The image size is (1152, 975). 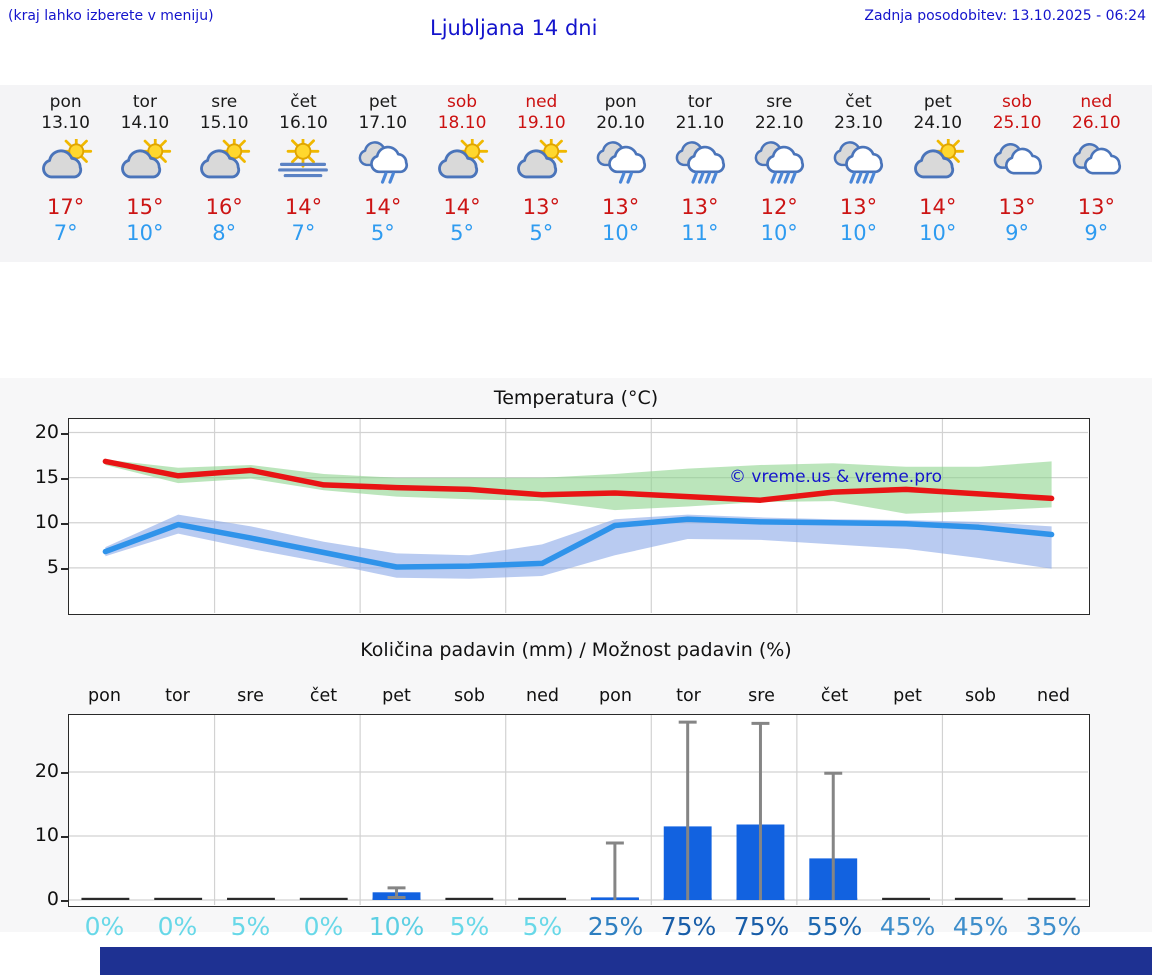 What do you see at coordinates (462, 102) in the screenshot?
I see `day-name: sob` at bounding box center [462, 102].